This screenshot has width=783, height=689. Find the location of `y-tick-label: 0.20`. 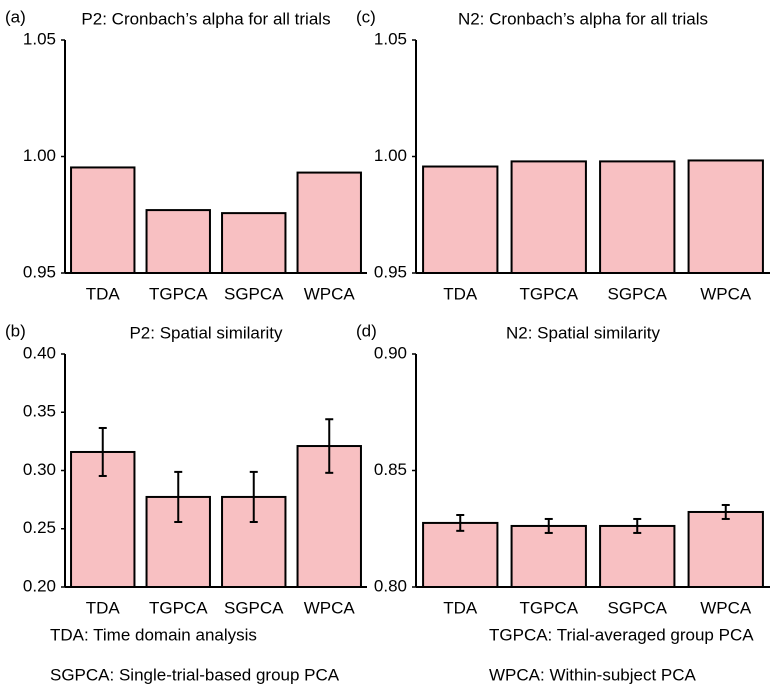

y-tick-label: 0.20 is located at coordinates (39, 585).